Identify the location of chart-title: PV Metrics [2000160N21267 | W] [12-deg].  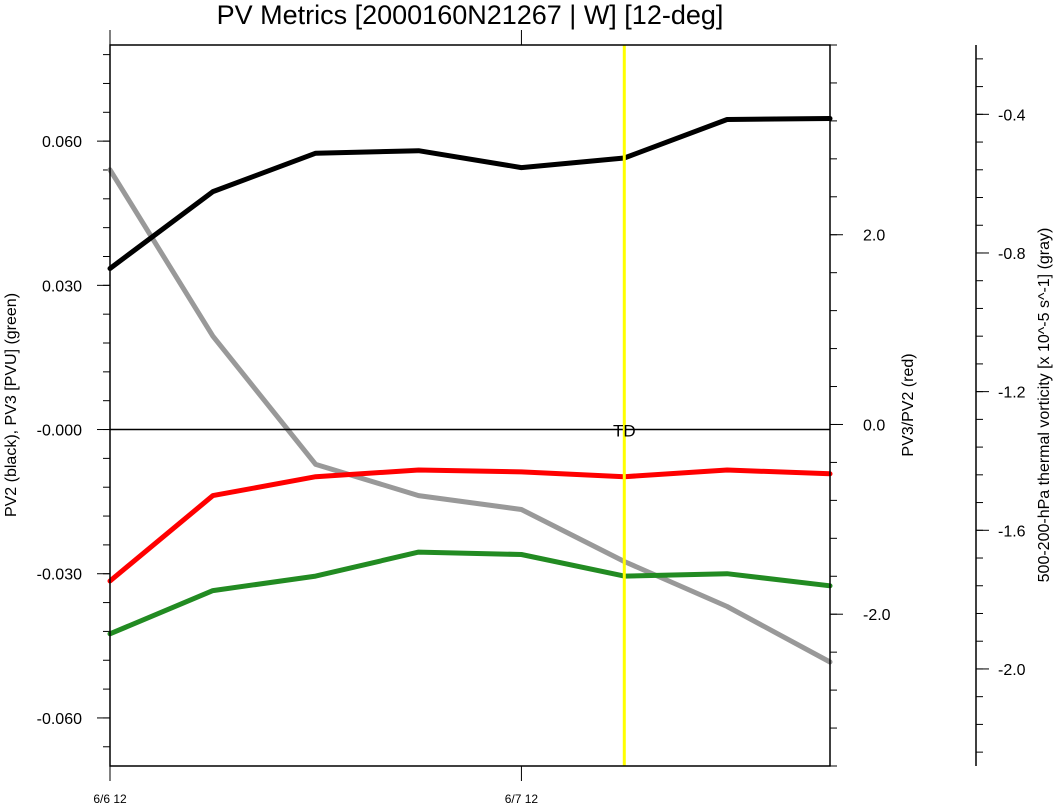
(470, 15).